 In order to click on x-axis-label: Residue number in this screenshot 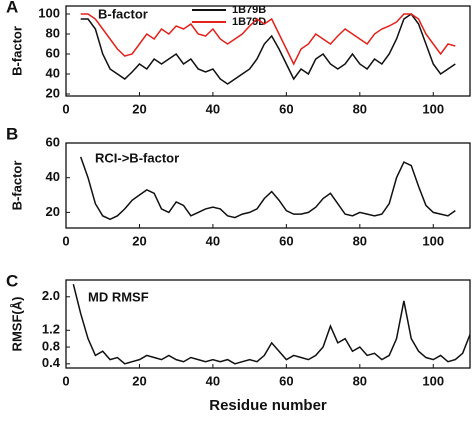, I will do `click(268, 405)`.